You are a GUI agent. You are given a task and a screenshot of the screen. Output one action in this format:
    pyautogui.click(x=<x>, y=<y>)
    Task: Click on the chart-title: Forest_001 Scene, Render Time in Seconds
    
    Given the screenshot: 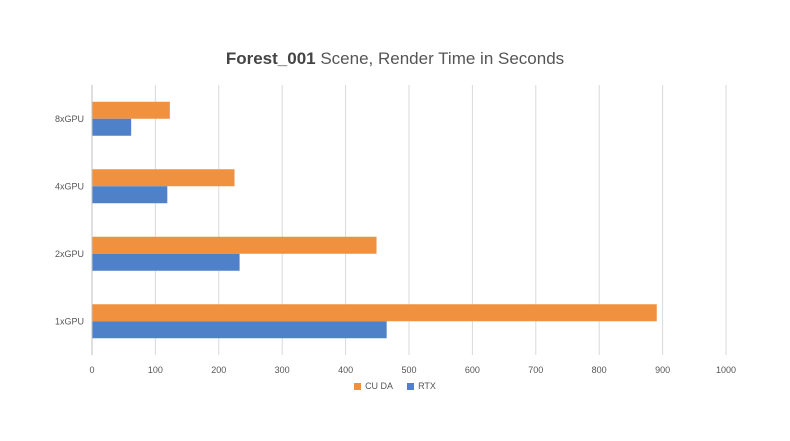 What is the action you would take?
    pyautogui.click(x=395, y=59)
    